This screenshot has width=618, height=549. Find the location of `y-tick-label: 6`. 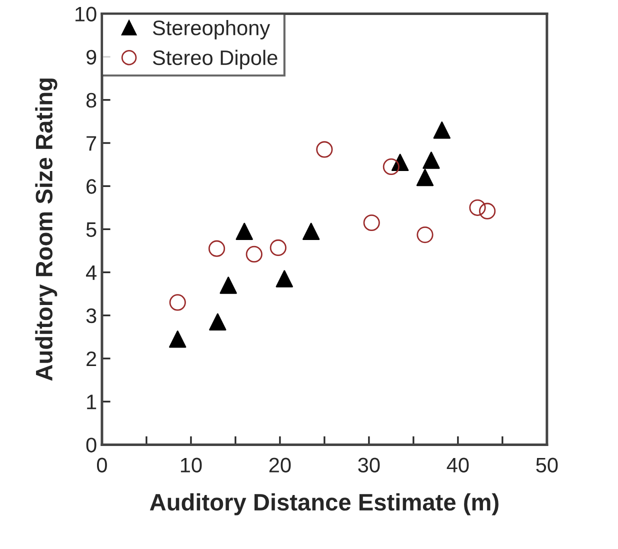

y-tick-label: 6 is located at coordinates (91, 186).